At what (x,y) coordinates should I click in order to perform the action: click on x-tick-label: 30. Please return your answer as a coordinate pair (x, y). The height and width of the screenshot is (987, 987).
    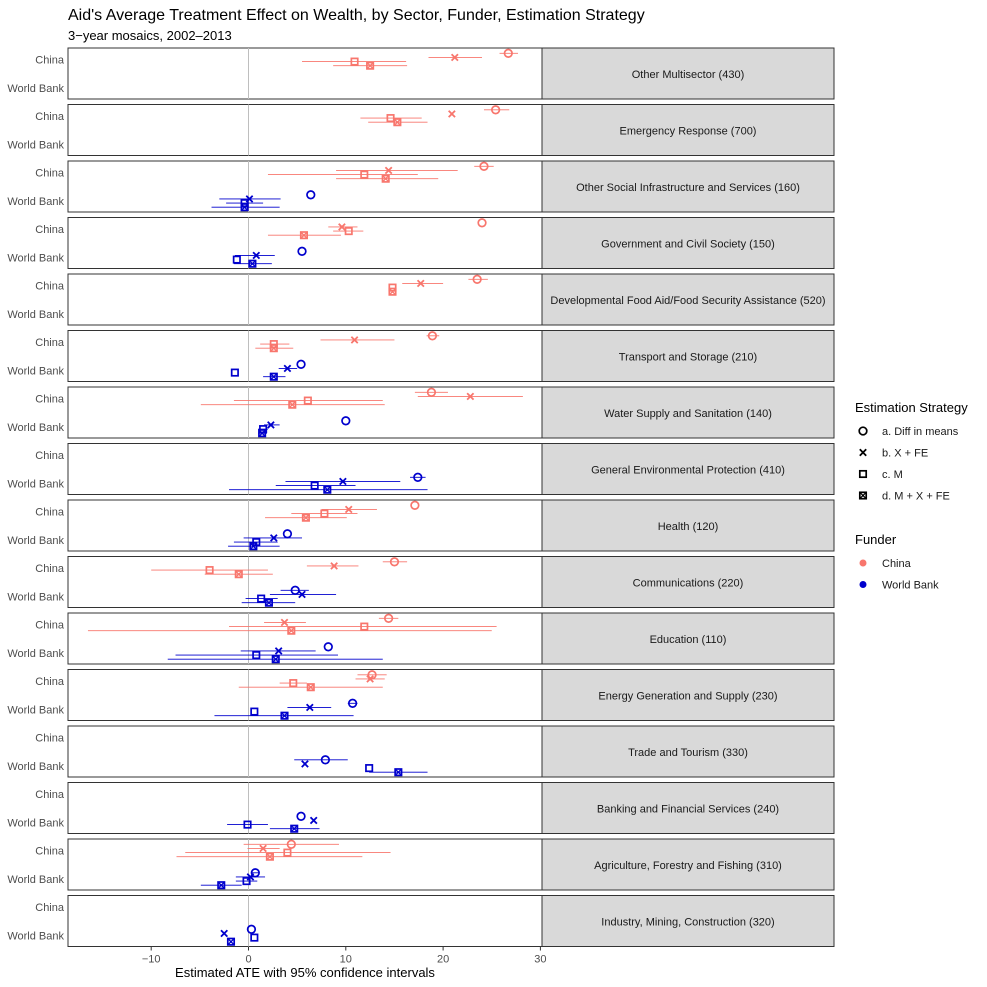
    Looking at the image, I should click on (540, 960).